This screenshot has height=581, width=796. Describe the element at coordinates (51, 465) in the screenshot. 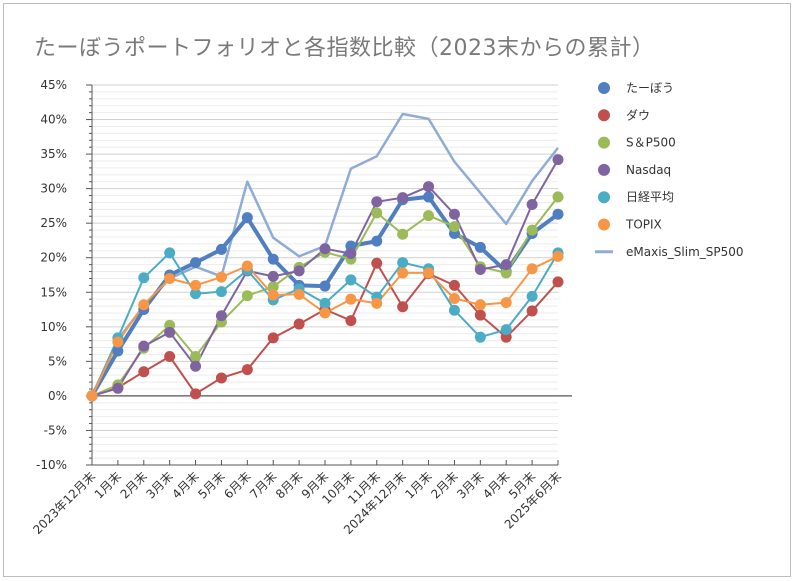

I see `y-tick-label: -10%` at that location.